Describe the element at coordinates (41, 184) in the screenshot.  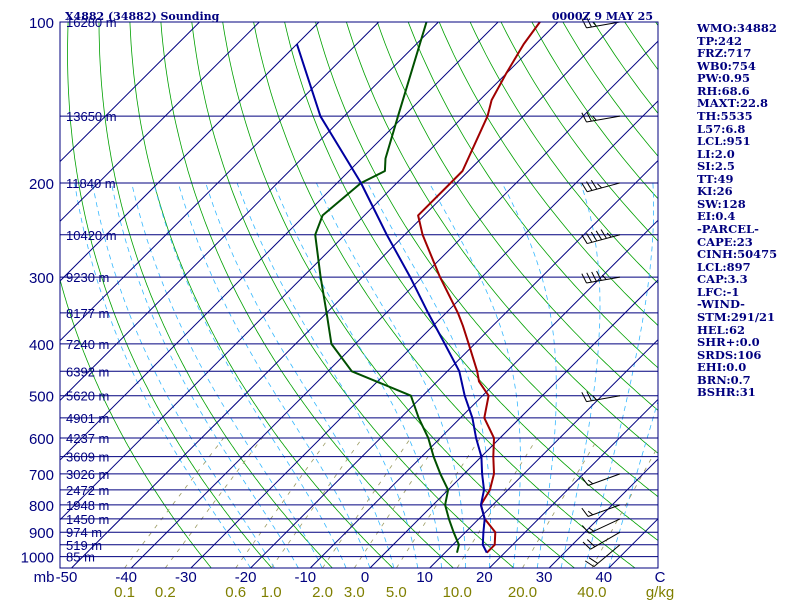
I see `pressure-tick-label: 200` at that location.